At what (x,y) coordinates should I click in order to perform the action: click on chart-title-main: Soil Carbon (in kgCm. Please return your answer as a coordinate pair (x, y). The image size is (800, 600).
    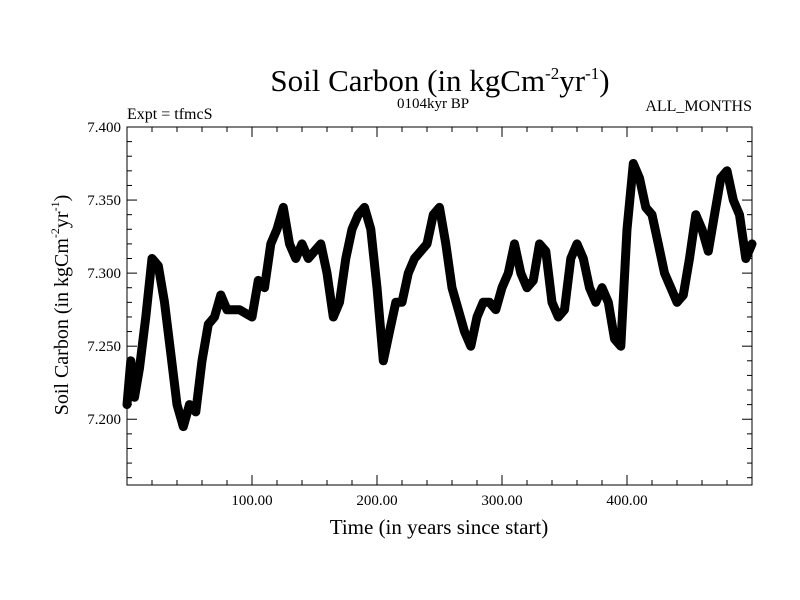
    Looking at the image, I should click on (407, 80).